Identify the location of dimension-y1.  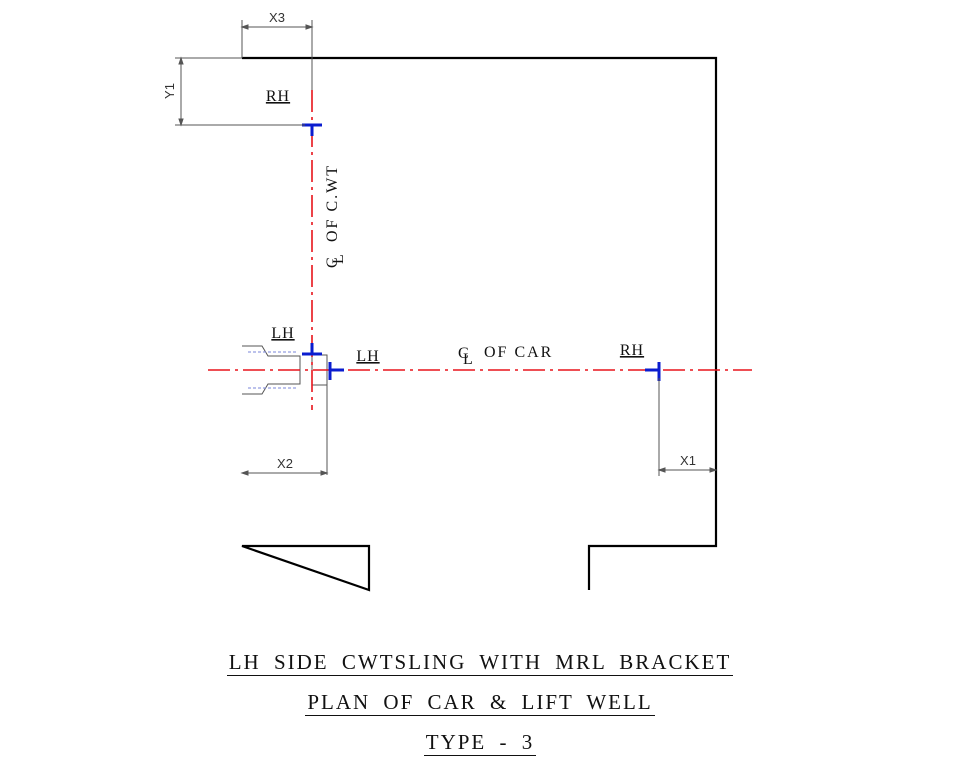
(240, 91).